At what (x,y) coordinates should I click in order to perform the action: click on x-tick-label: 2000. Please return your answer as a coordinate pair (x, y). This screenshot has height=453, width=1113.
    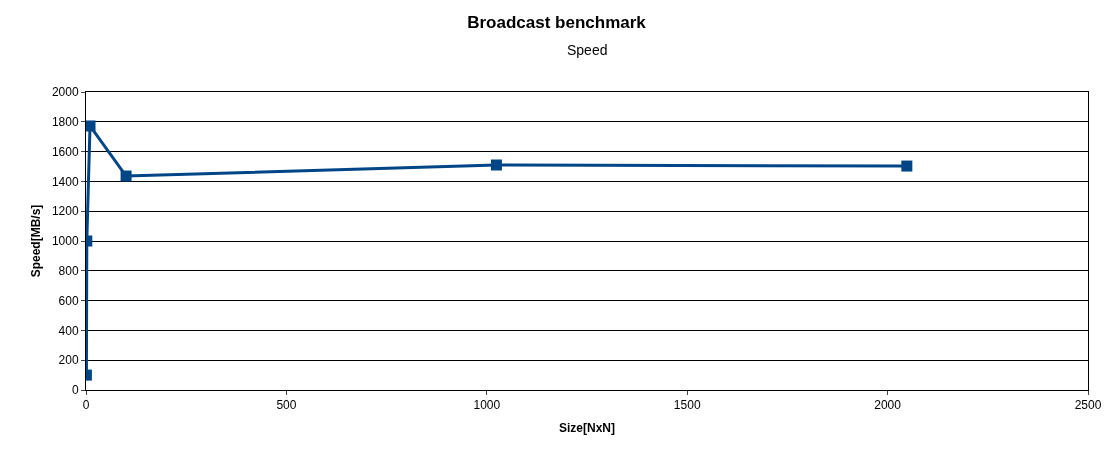
    Looking at the image, I should click on (888, 405).